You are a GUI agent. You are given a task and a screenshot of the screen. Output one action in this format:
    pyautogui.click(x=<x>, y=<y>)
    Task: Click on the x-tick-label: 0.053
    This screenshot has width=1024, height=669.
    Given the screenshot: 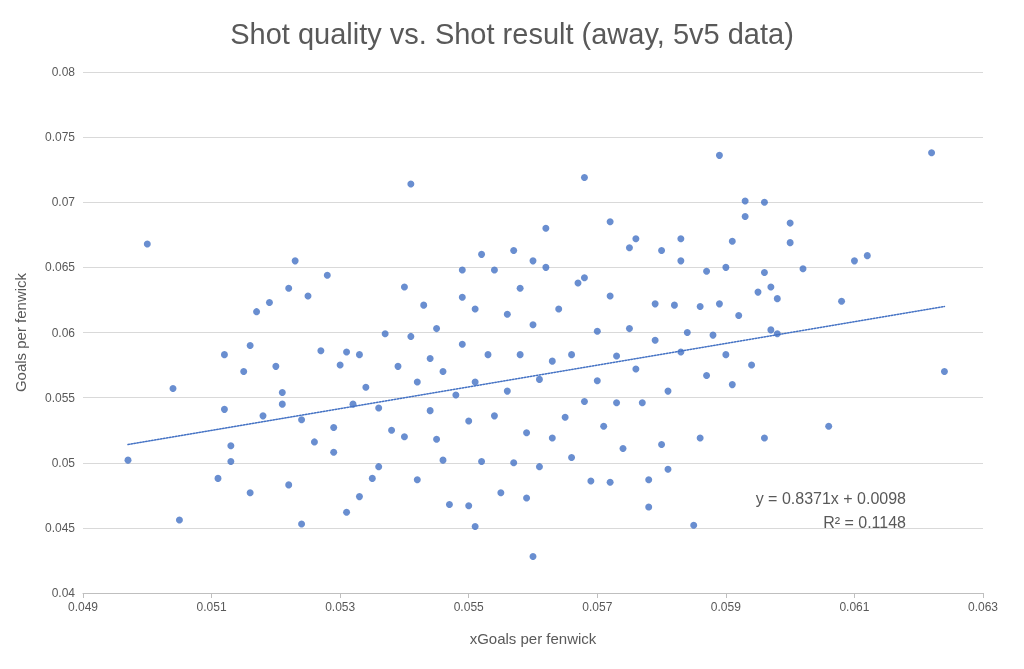 What is the action you would take?
    pyautogui.click(x=340, y=607)
    